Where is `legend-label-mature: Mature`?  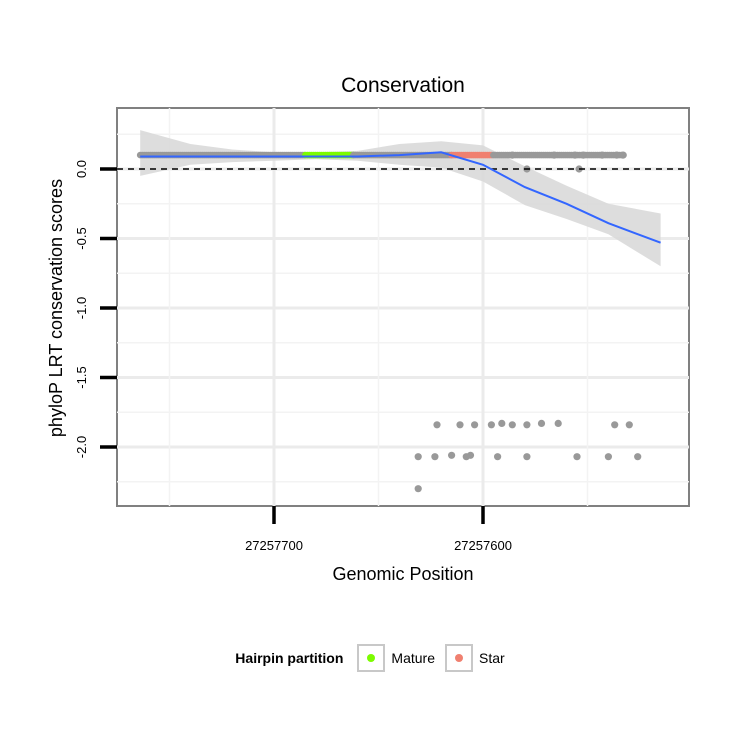
legend-label-mature: Mature is located at coordinates (413, 658).